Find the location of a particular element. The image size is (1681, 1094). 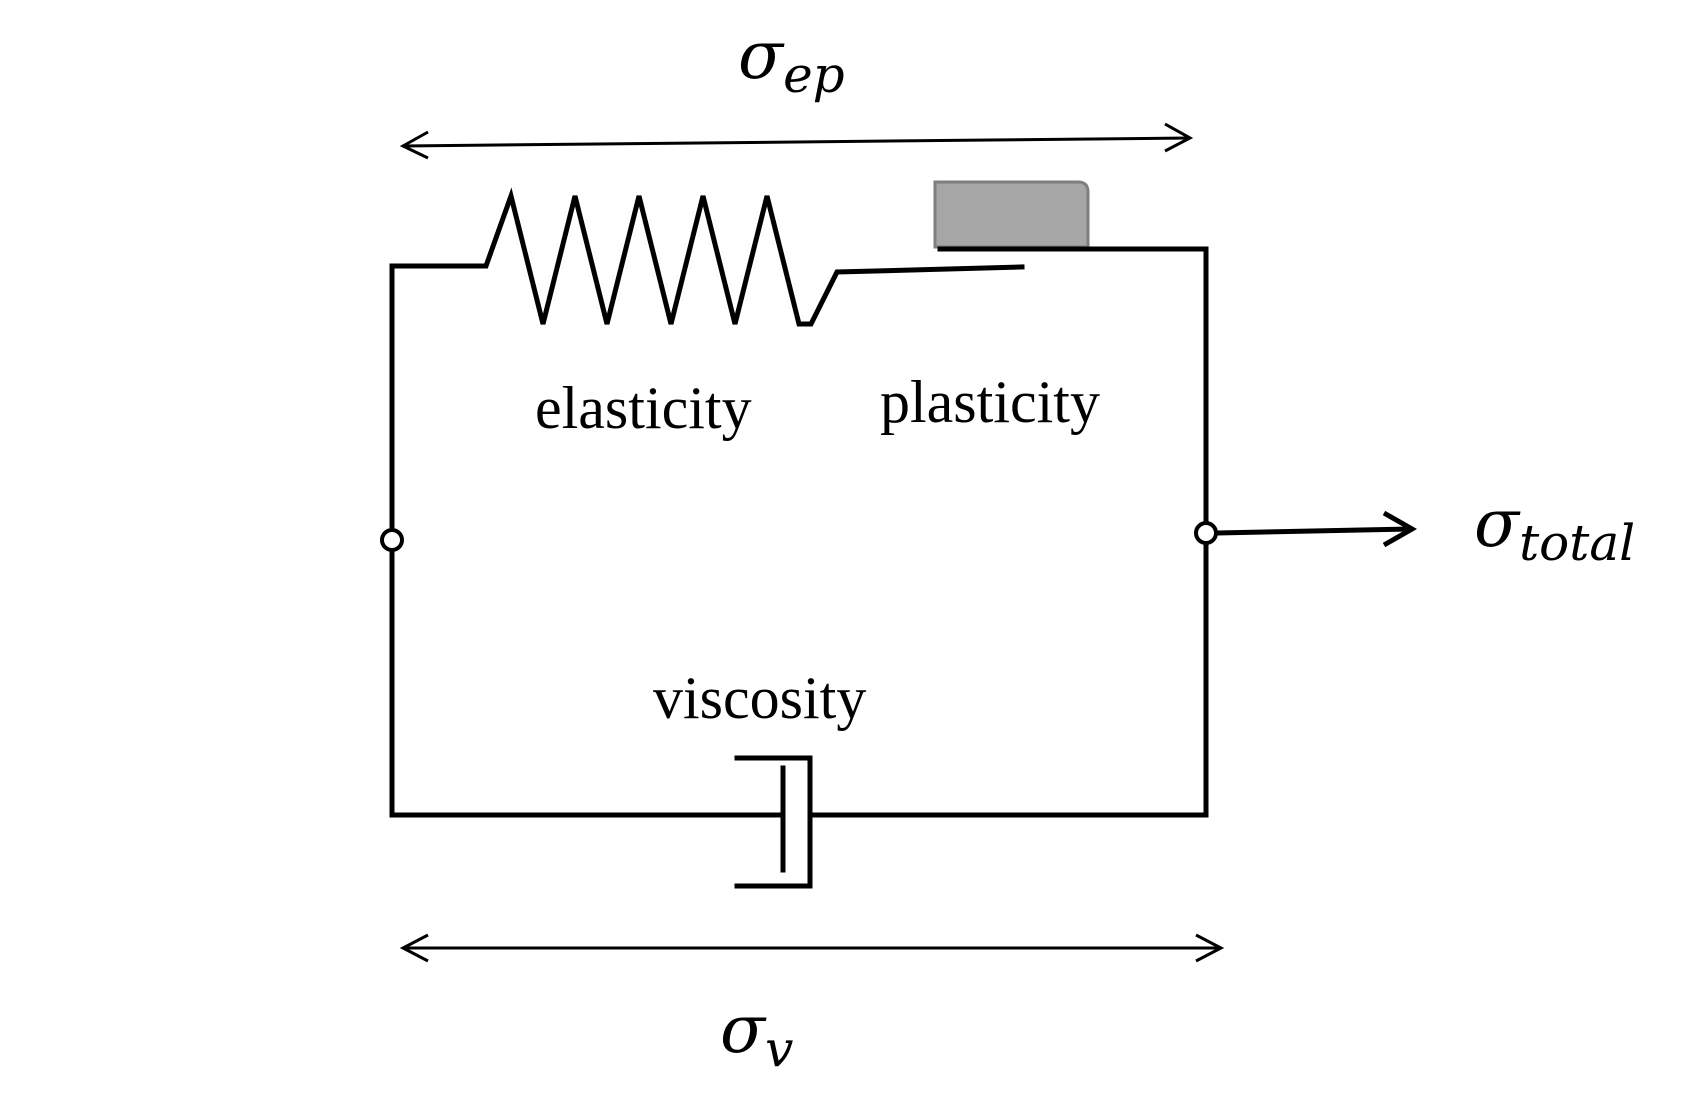

sigma-v-arrow is located at coordinates (812, 948).